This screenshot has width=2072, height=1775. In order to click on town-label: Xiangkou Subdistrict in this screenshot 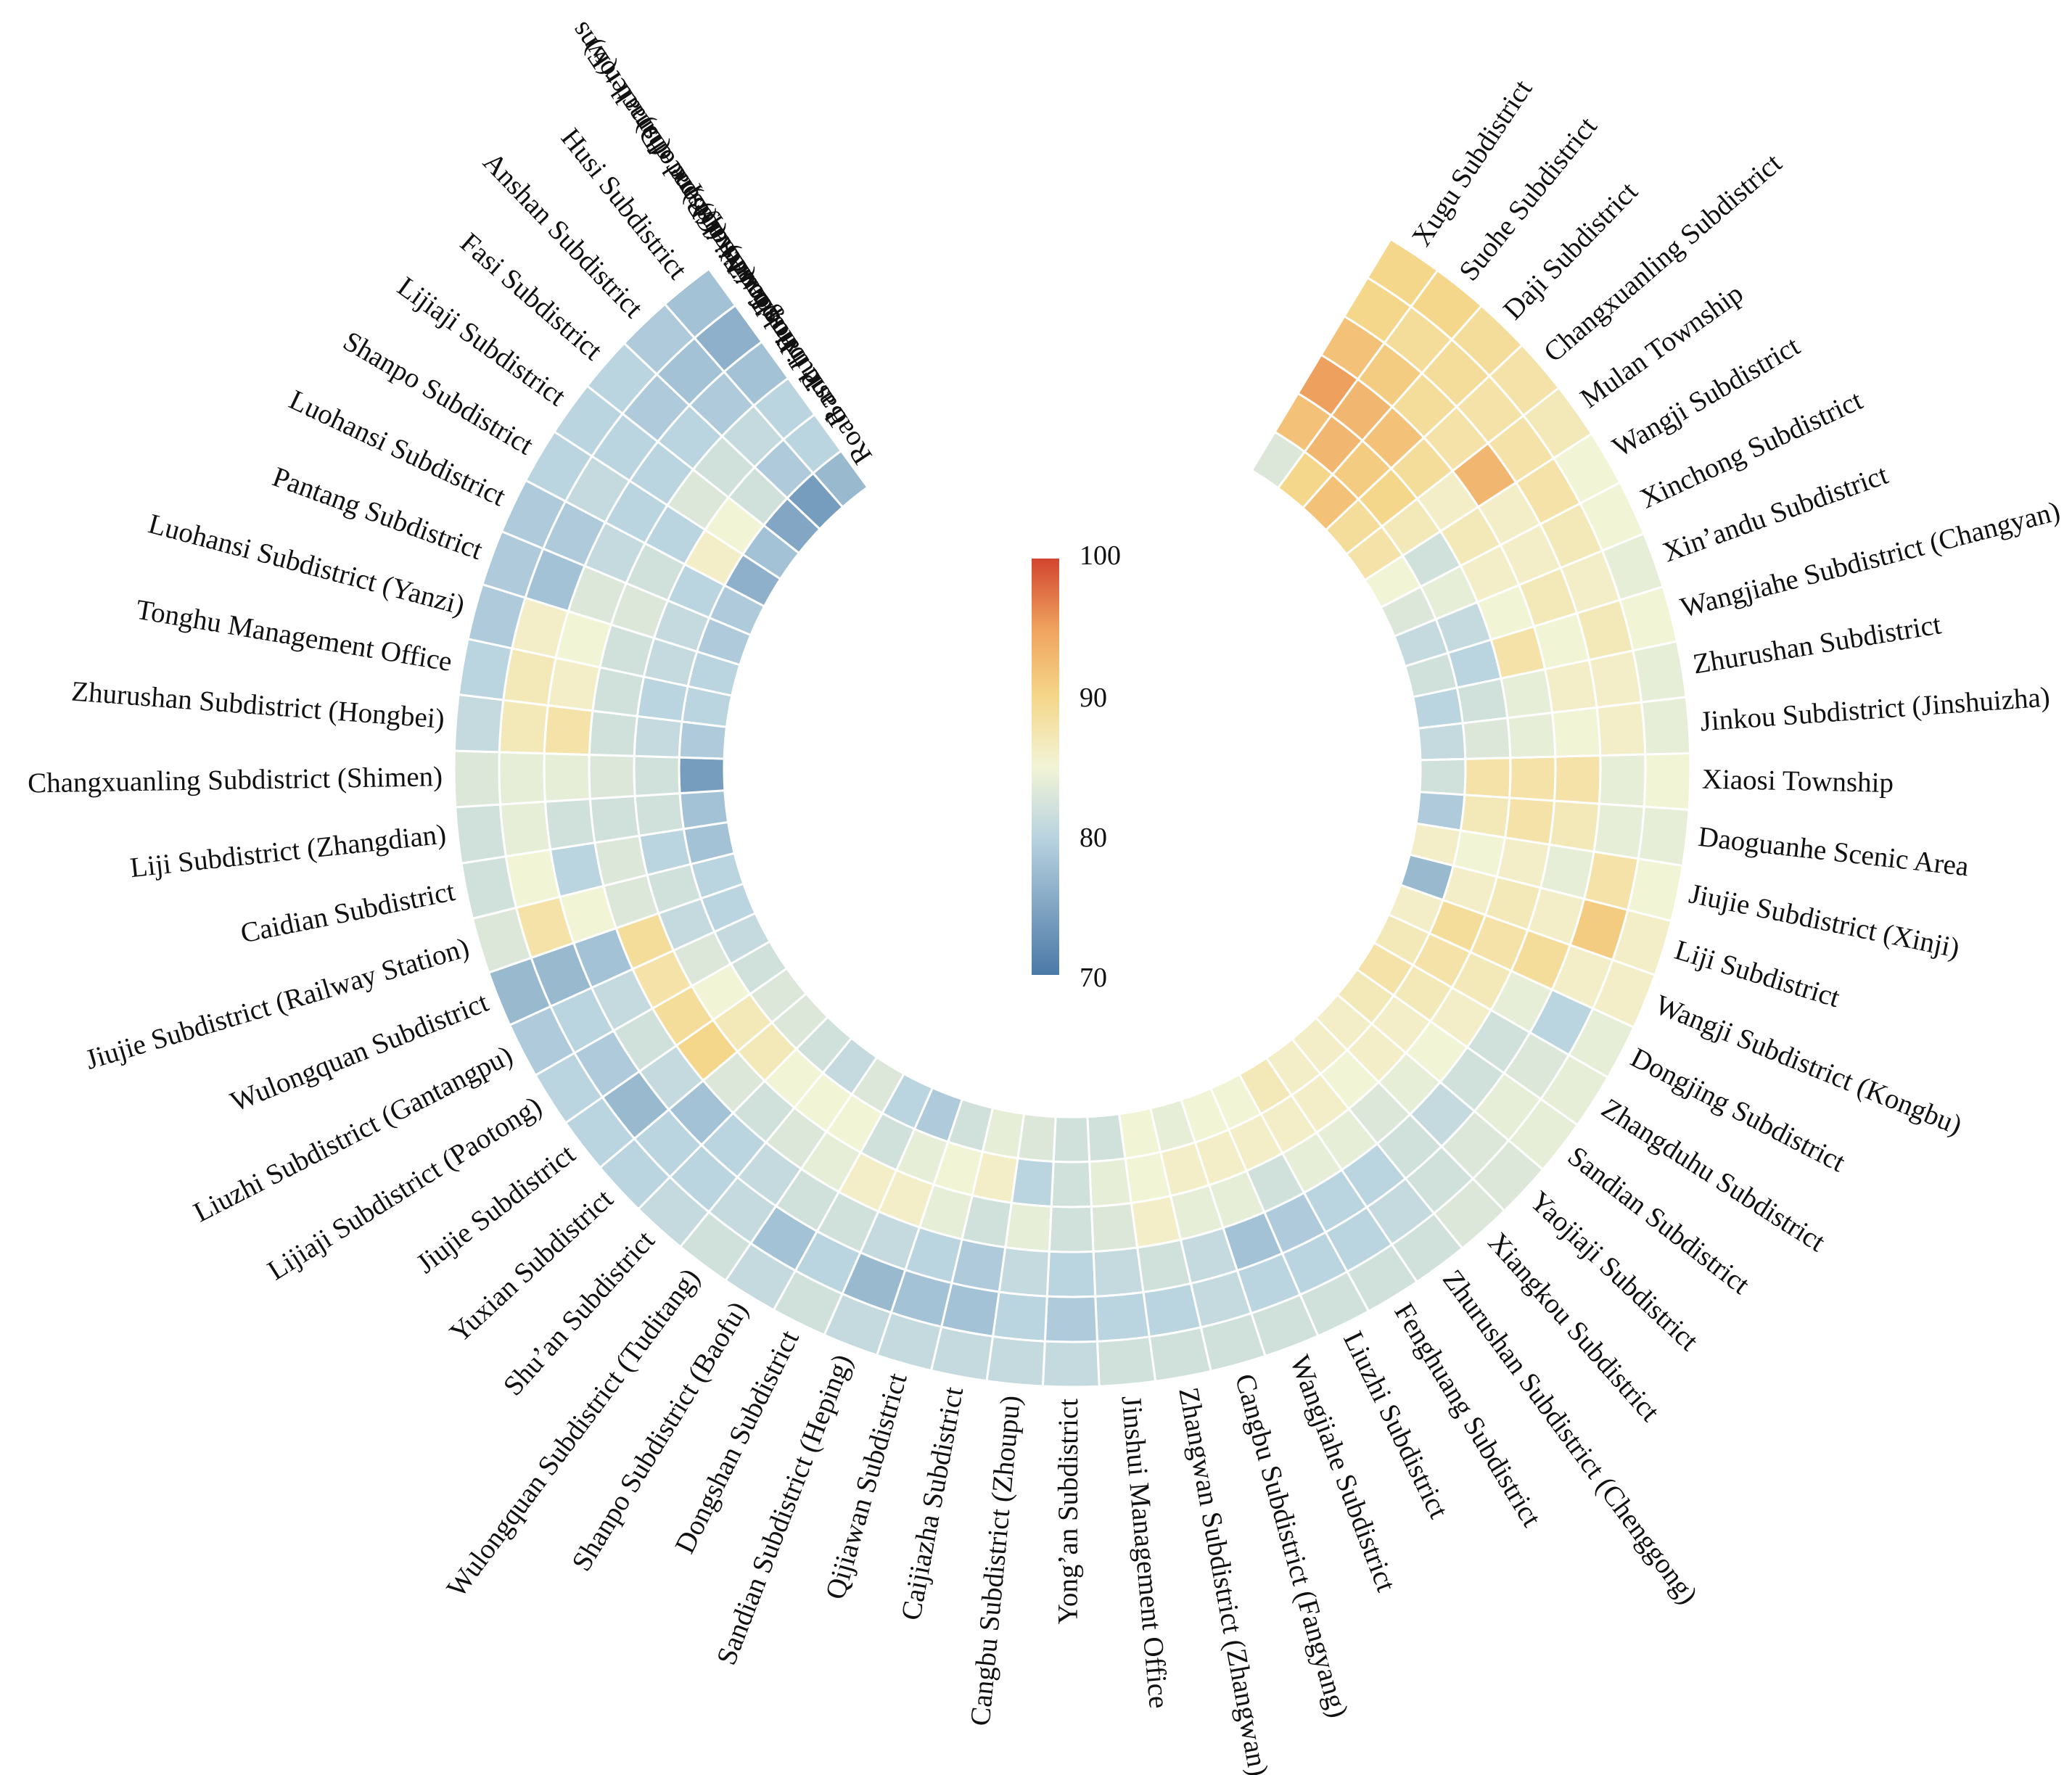, I will do `click(1573, 1327)`.